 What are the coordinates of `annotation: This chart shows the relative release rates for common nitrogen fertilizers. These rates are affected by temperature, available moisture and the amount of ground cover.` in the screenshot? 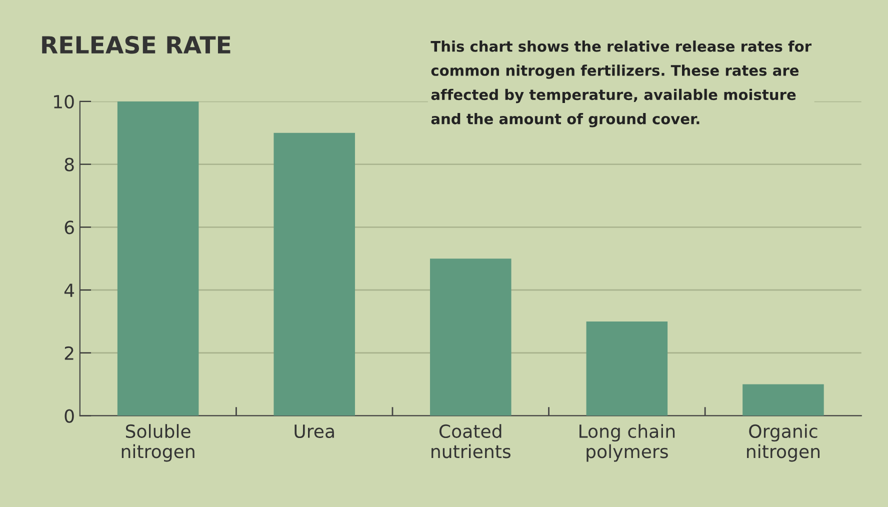 It's located at (621, 84).